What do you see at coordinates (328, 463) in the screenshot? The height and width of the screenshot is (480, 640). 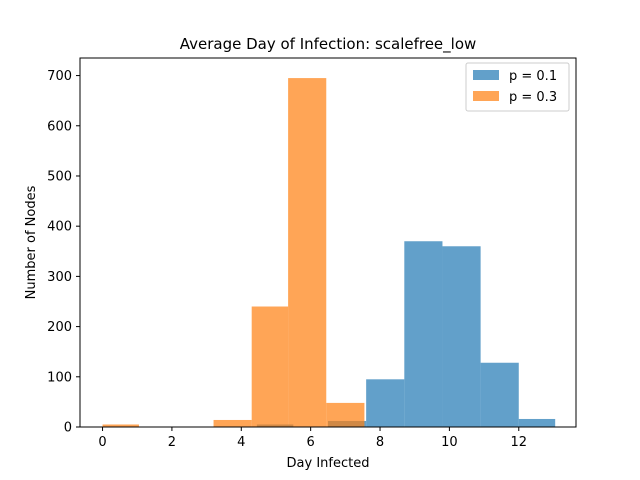 I see `x-axis-label: Day Infected` at bounding box center [328, 463].